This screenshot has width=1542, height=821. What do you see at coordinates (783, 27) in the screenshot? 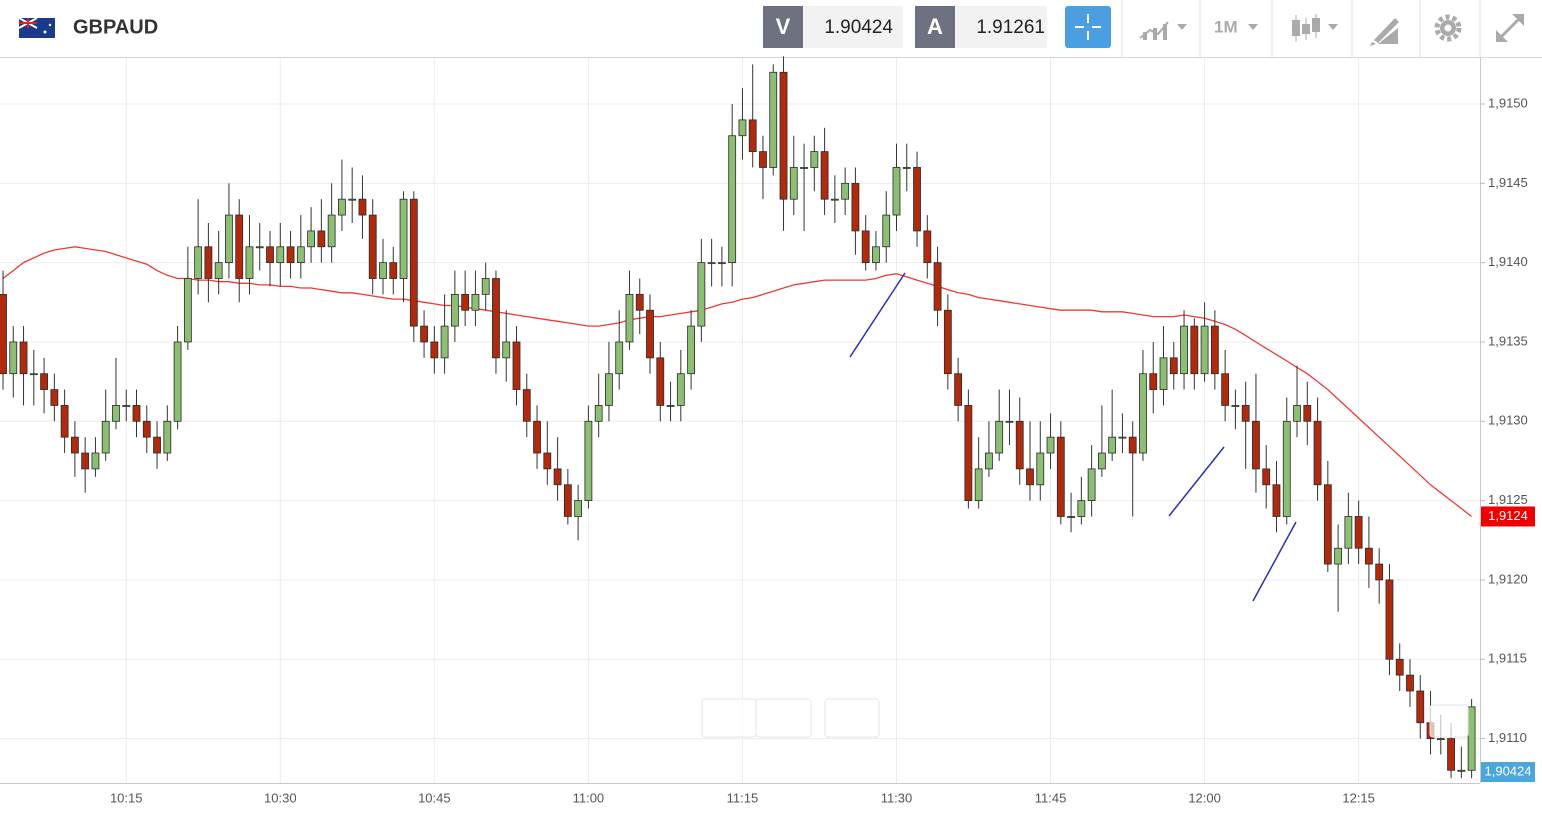
I see `sell-button` at bounding box center [783, 27].